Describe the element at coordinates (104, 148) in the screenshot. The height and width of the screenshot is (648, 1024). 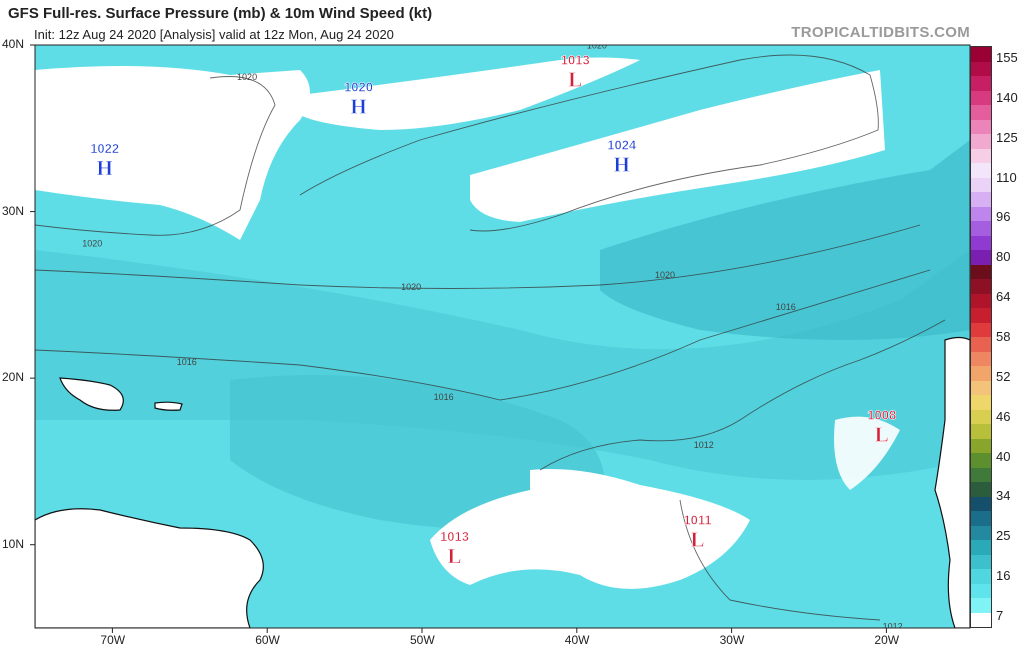
I see `pressure-center-value: 1022` at that location.